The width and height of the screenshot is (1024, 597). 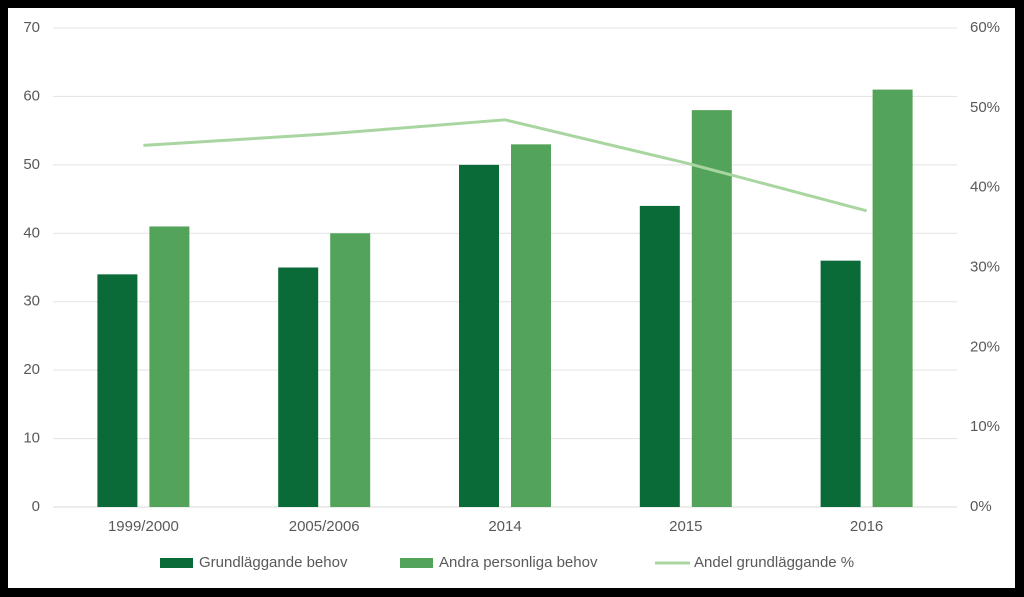 I want to click on legend-label: Andra personliga behov, so click(x=518, y=562).